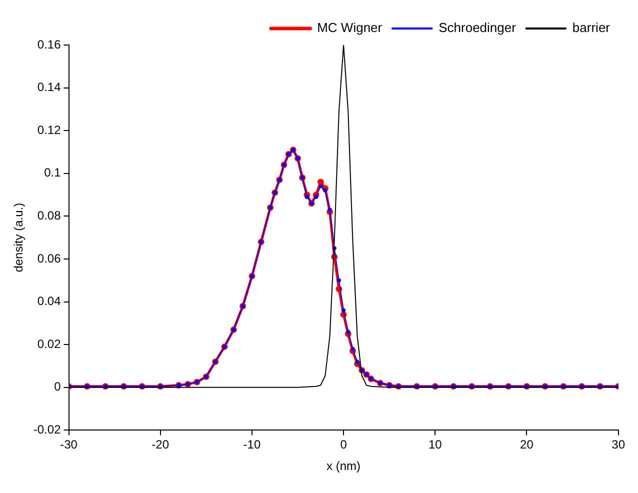  What do you see at coordinates (49, 301) in the screenshot?
I see `y-tick-label: 0.04` at bounding box center [49, 301].